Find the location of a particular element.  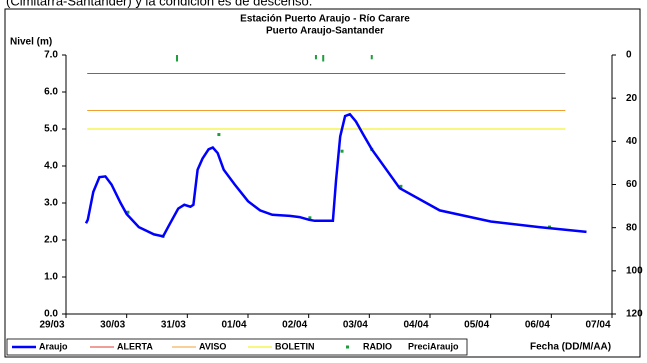

y2-tick-label: 20 is located at coordinates (632, 98).